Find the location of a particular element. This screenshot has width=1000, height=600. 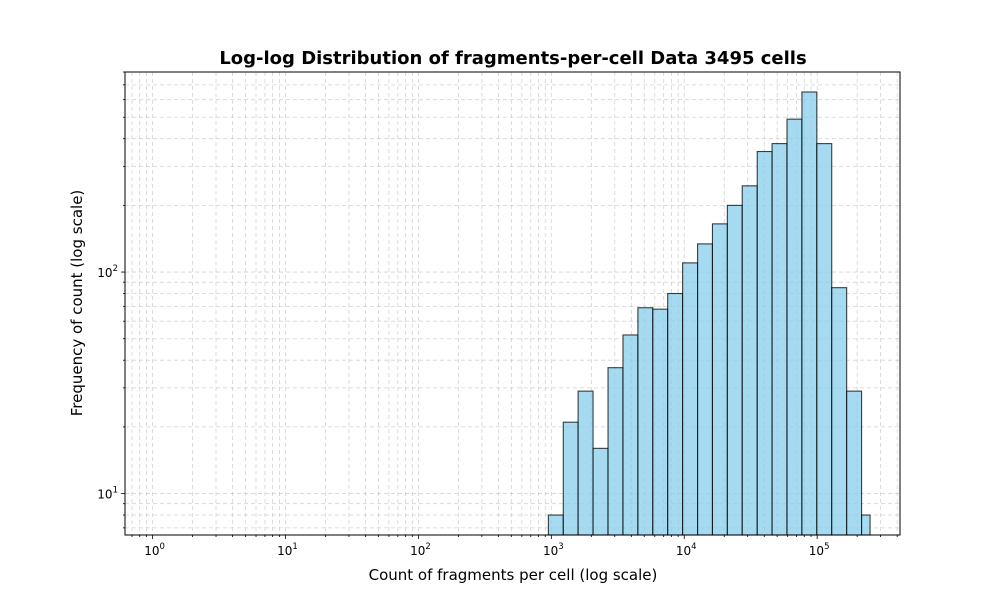

y-axis-label: Frequency of count (log scale) is located at coordinates (77, 303).